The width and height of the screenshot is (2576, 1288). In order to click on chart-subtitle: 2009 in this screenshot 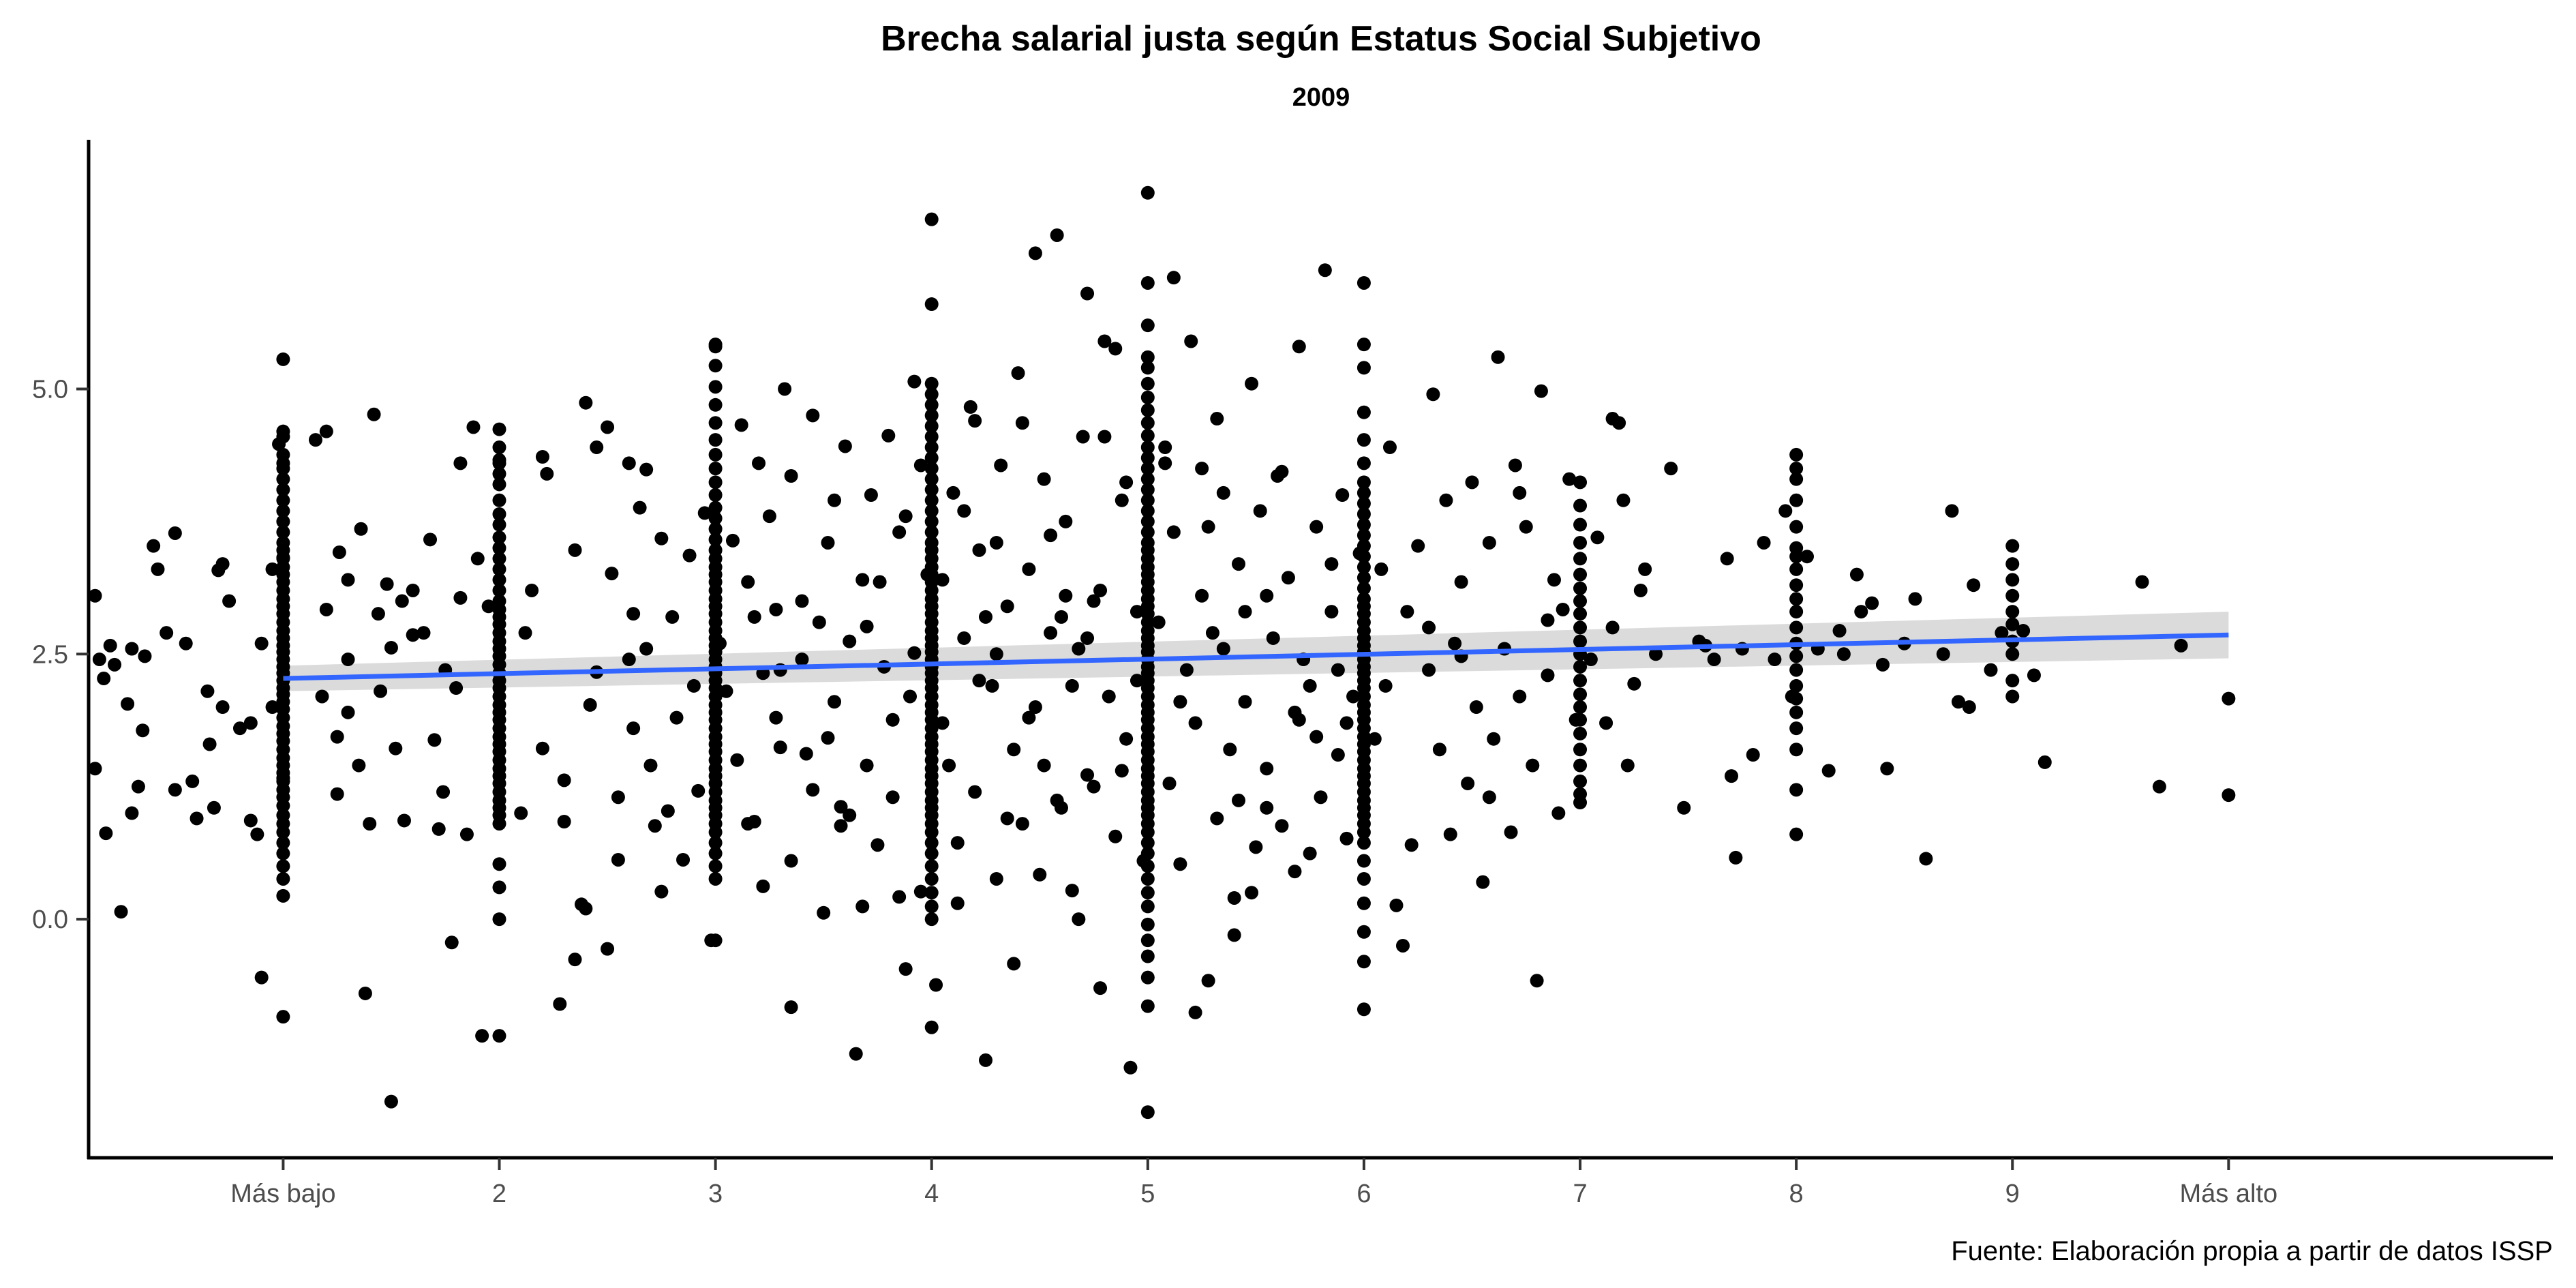, I will do `click(1321, 98)`.